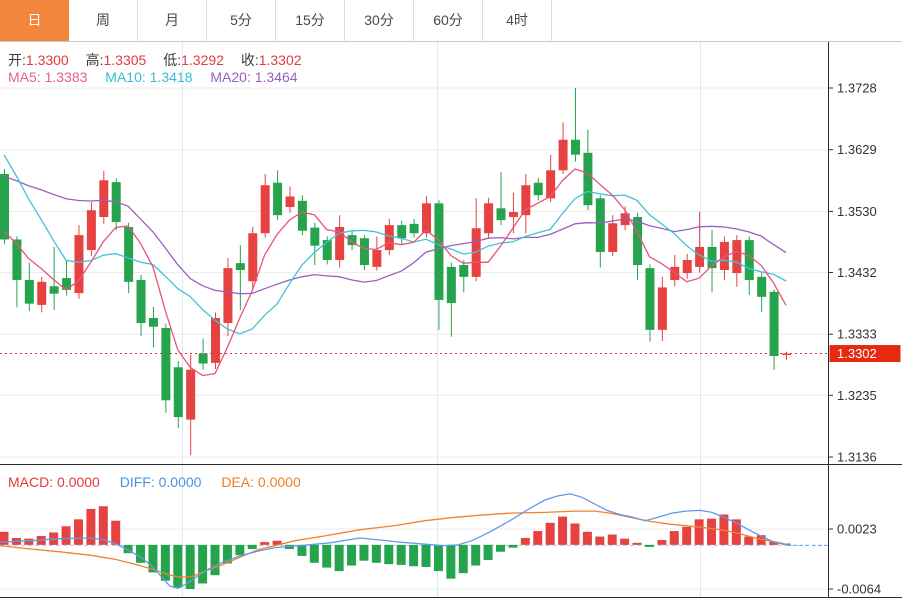 Image resolution: width=902 pixels, height=603 pixels. What do you see at coordinates (34, 20) in the screenshot?
I see `tab-day: 日` at bounding box center [34, 20].